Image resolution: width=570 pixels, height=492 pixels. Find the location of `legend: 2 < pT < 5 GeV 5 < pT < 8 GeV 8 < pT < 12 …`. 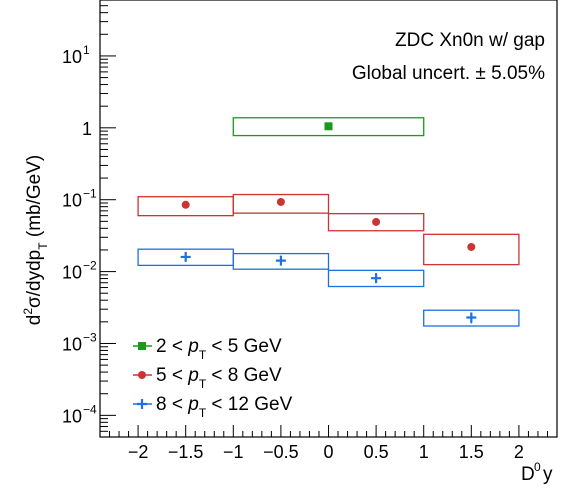

legend: 2 < pT < 5 GeV 5 < pT < 8 GeV 8 < pT < 12 … is located at coordinates (213, 378).